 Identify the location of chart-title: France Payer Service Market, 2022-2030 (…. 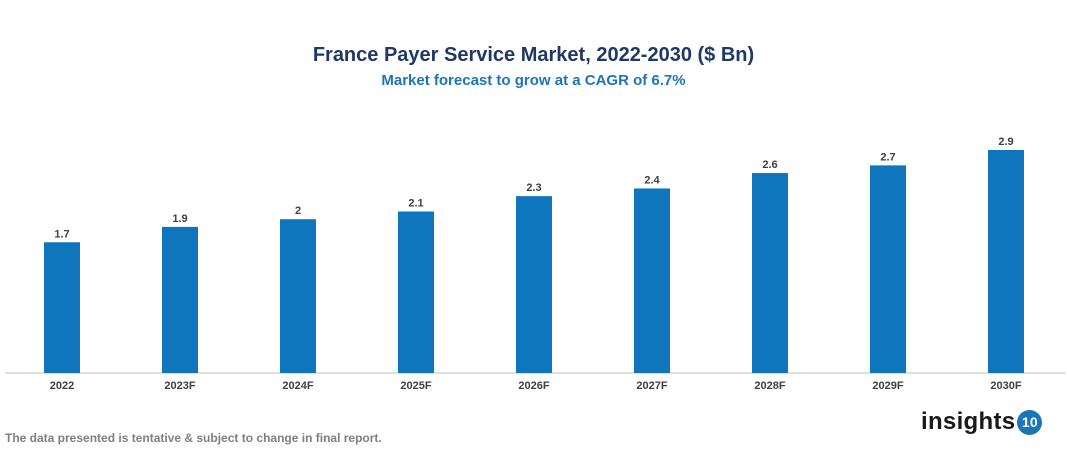
(533, 55).